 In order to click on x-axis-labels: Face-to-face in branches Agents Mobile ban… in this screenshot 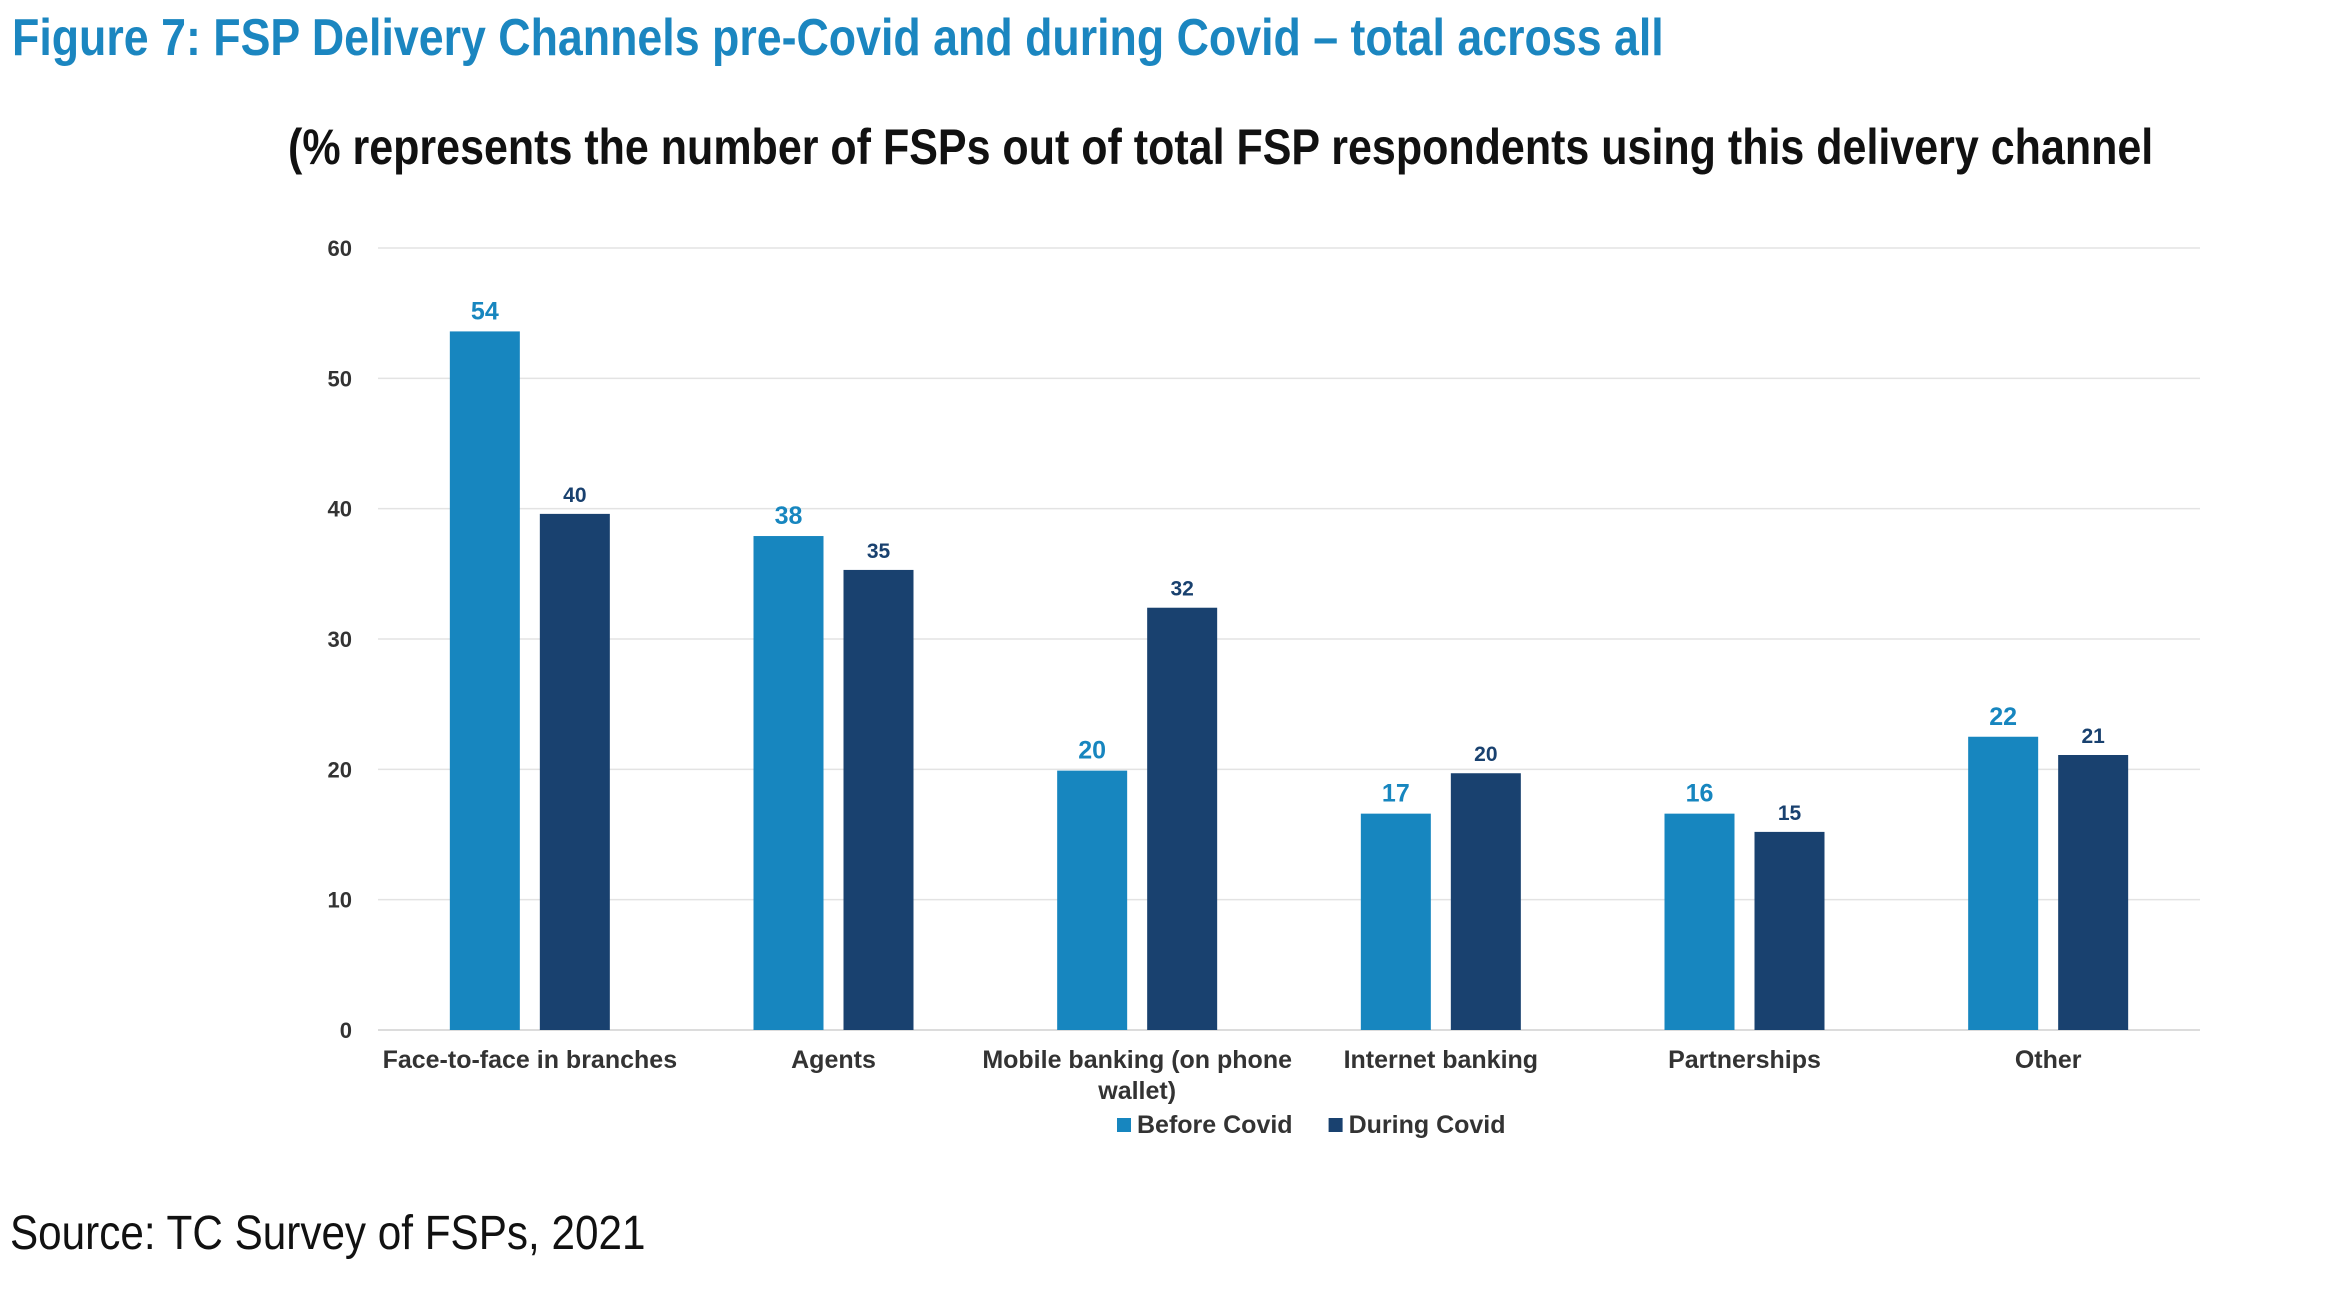, I will do `click(1232, 1075)`.